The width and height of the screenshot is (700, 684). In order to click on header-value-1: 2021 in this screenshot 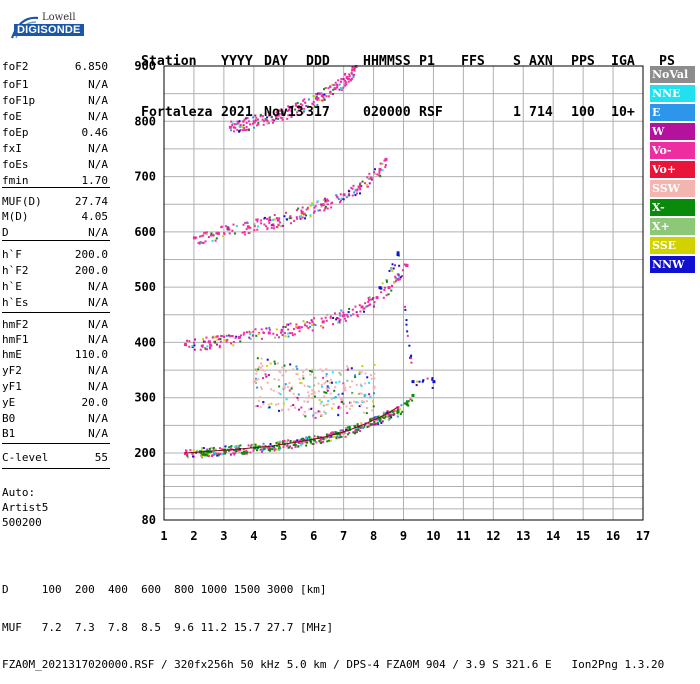, I will do `click(237, 112)`.